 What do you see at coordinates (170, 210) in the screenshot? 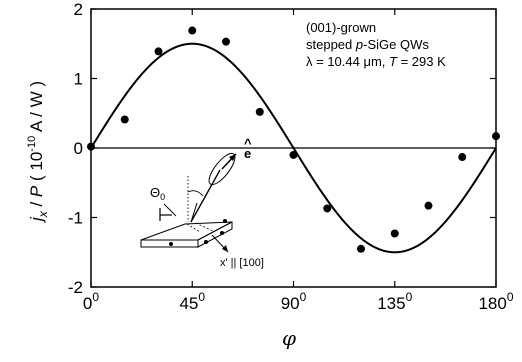
I see `theta-leader` at bounding box center [170, 210].